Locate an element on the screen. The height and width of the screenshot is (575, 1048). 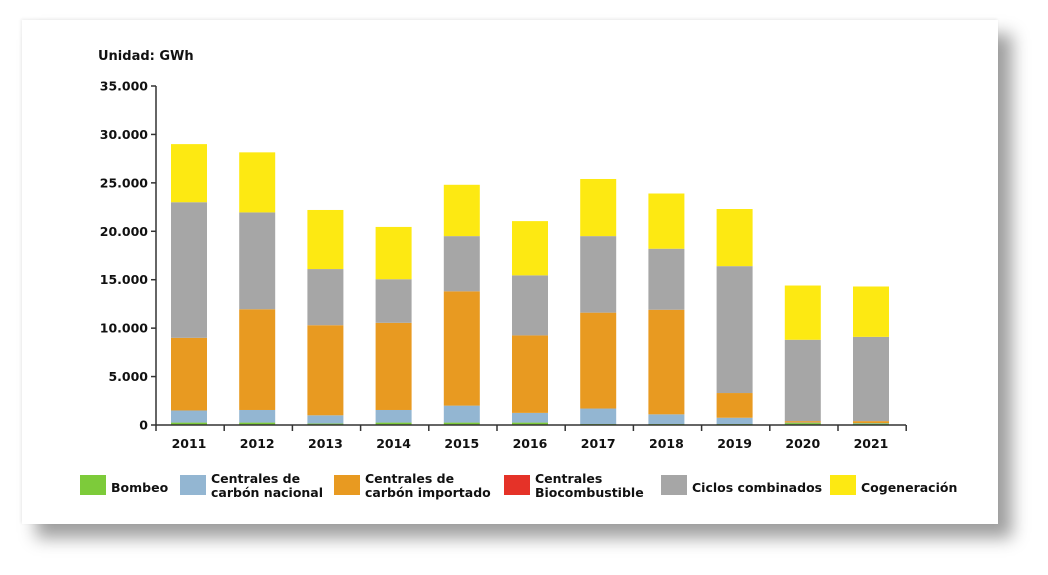
x-tick-label: 2013 is located at coordinates (325, 443).